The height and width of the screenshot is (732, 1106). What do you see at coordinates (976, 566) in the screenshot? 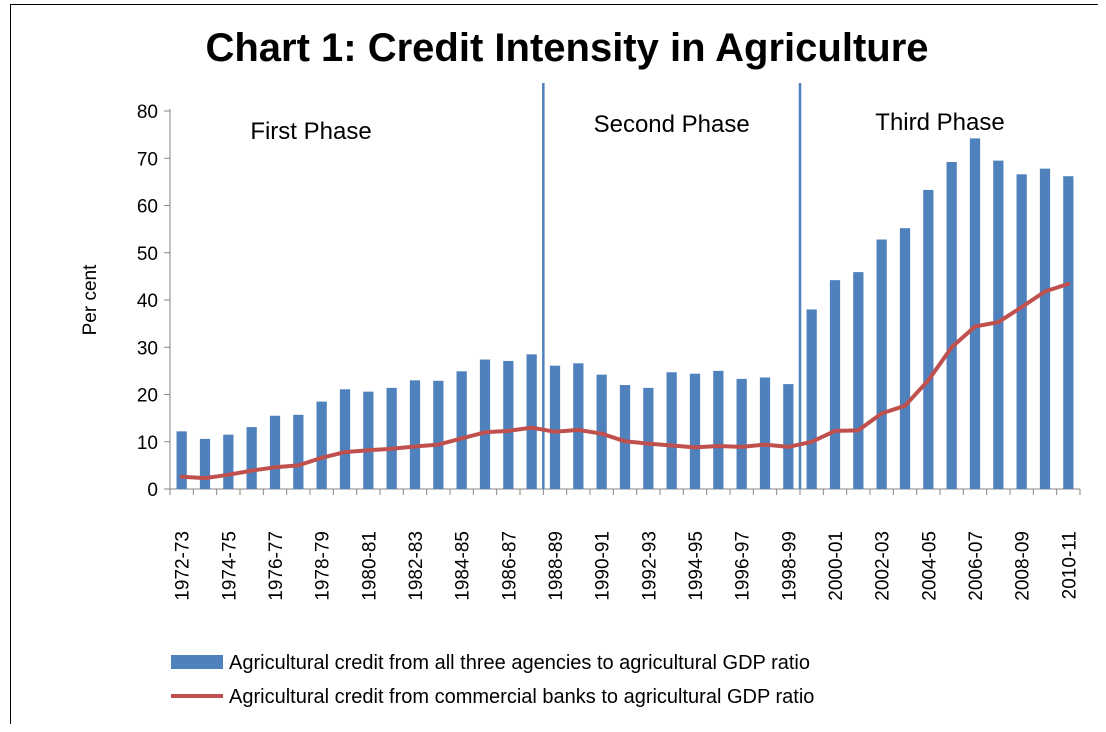
I see `x-tick-label: 2006-07` at bounding box center [976, 566].